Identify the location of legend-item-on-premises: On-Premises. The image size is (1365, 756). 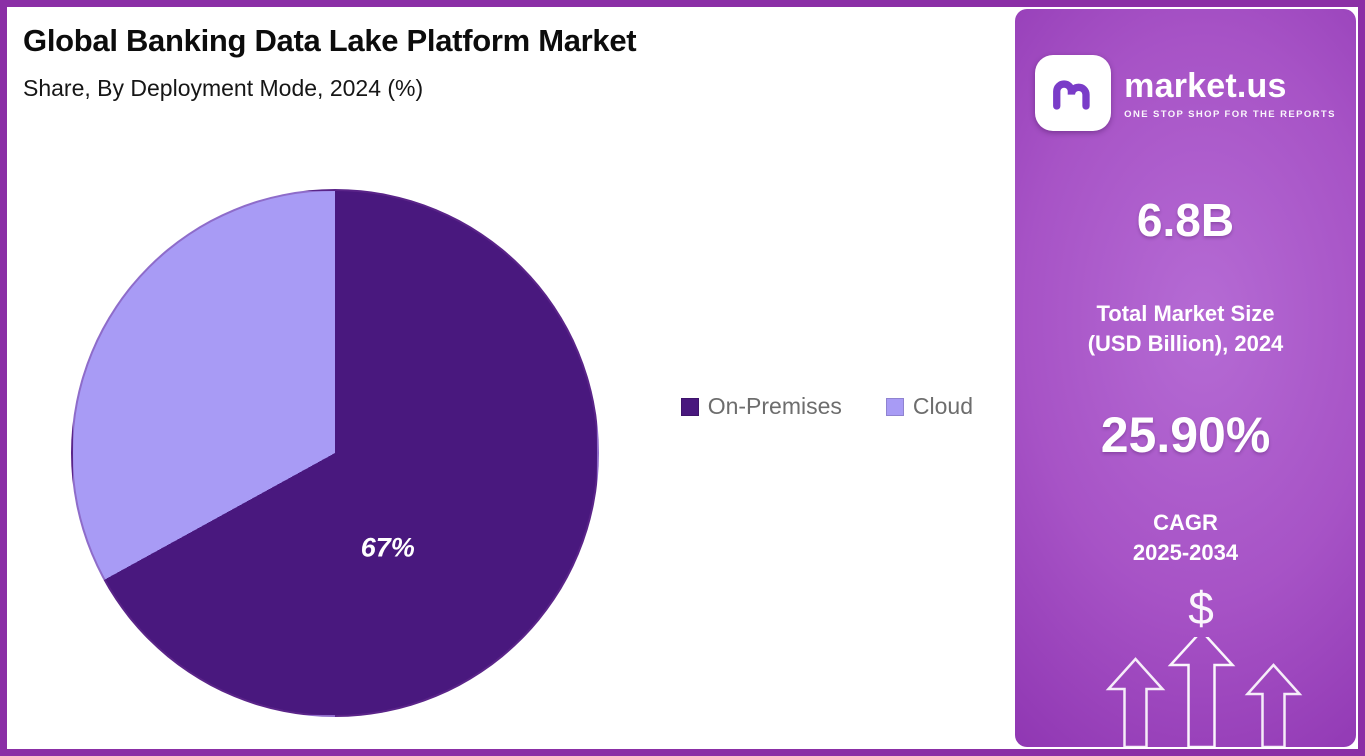
(761, 406).